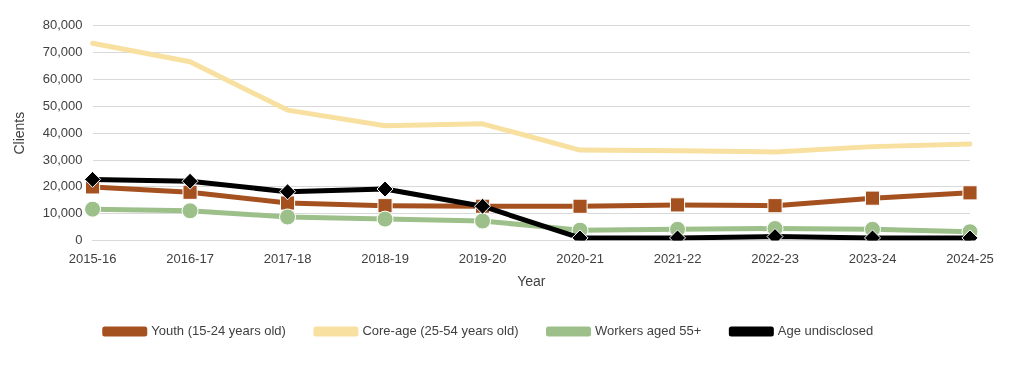  I want to click on x-tick-label: 2021-22, so click(677, 258).